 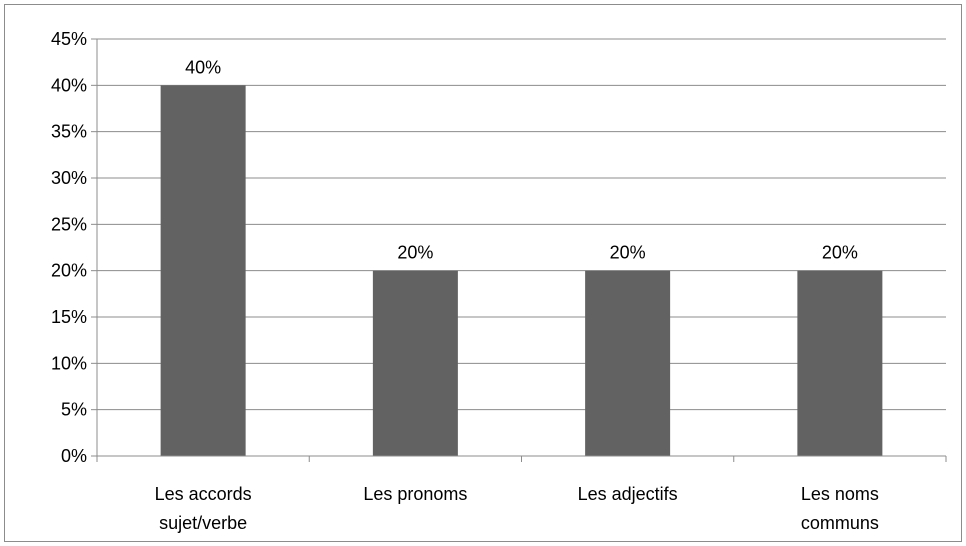 I want to click on y-tick-label: 25%, so click(x=69, y=224).